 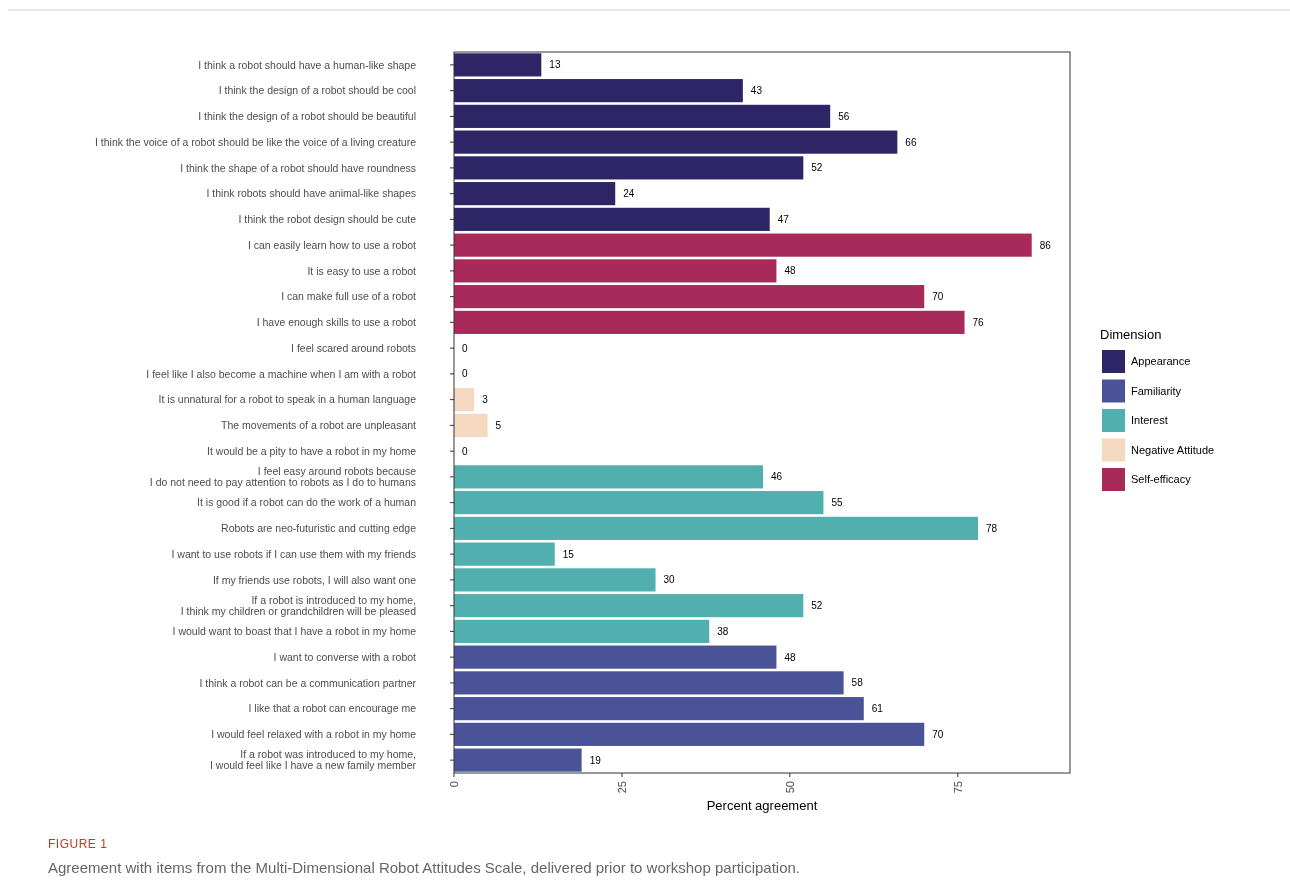 What do you see at coordinates (307, 64) in the screenshot?
I see `y-tick-label: I think a robot should have a human-like shape` at bounding box center [307, 64].